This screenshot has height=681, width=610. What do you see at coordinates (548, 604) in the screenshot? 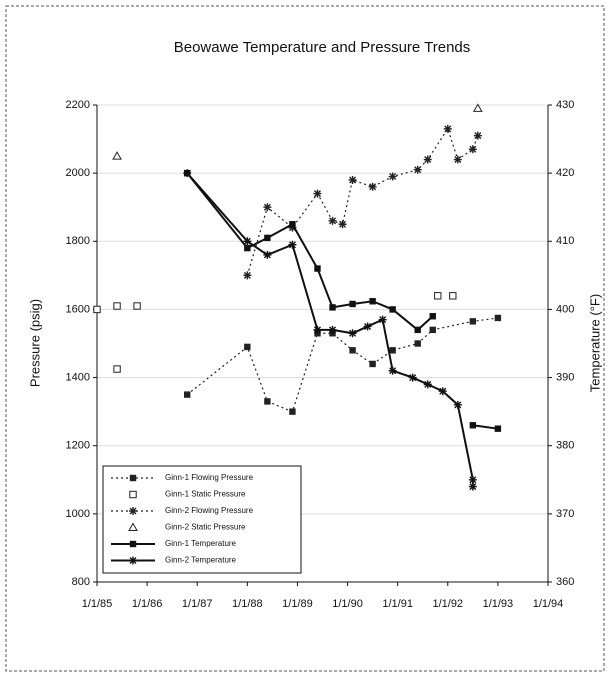
I see `x-tick-label: 1/1/94` at bounding box center [548, 604].